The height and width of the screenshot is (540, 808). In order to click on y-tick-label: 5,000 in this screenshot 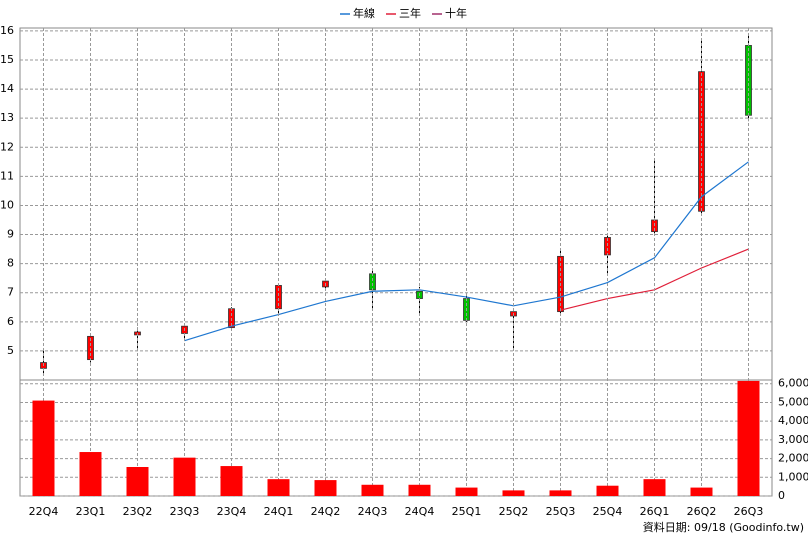, I will do `click(793, 401)`.